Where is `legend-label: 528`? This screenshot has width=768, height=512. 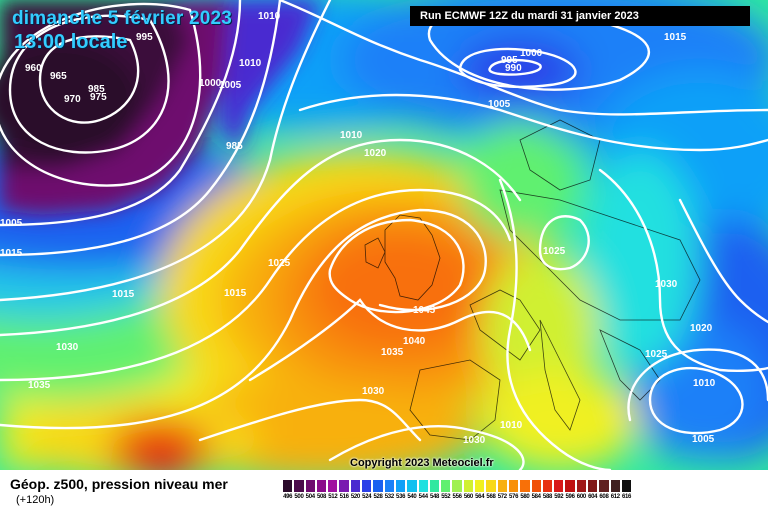
legend-label: 528 is located at coordinates (378, 497).